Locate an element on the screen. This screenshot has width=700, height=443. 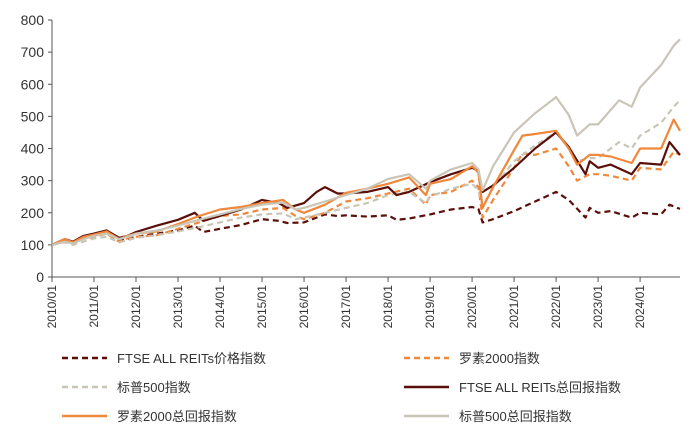
y-tick-label: 500 is located at coordinates (33, 116).